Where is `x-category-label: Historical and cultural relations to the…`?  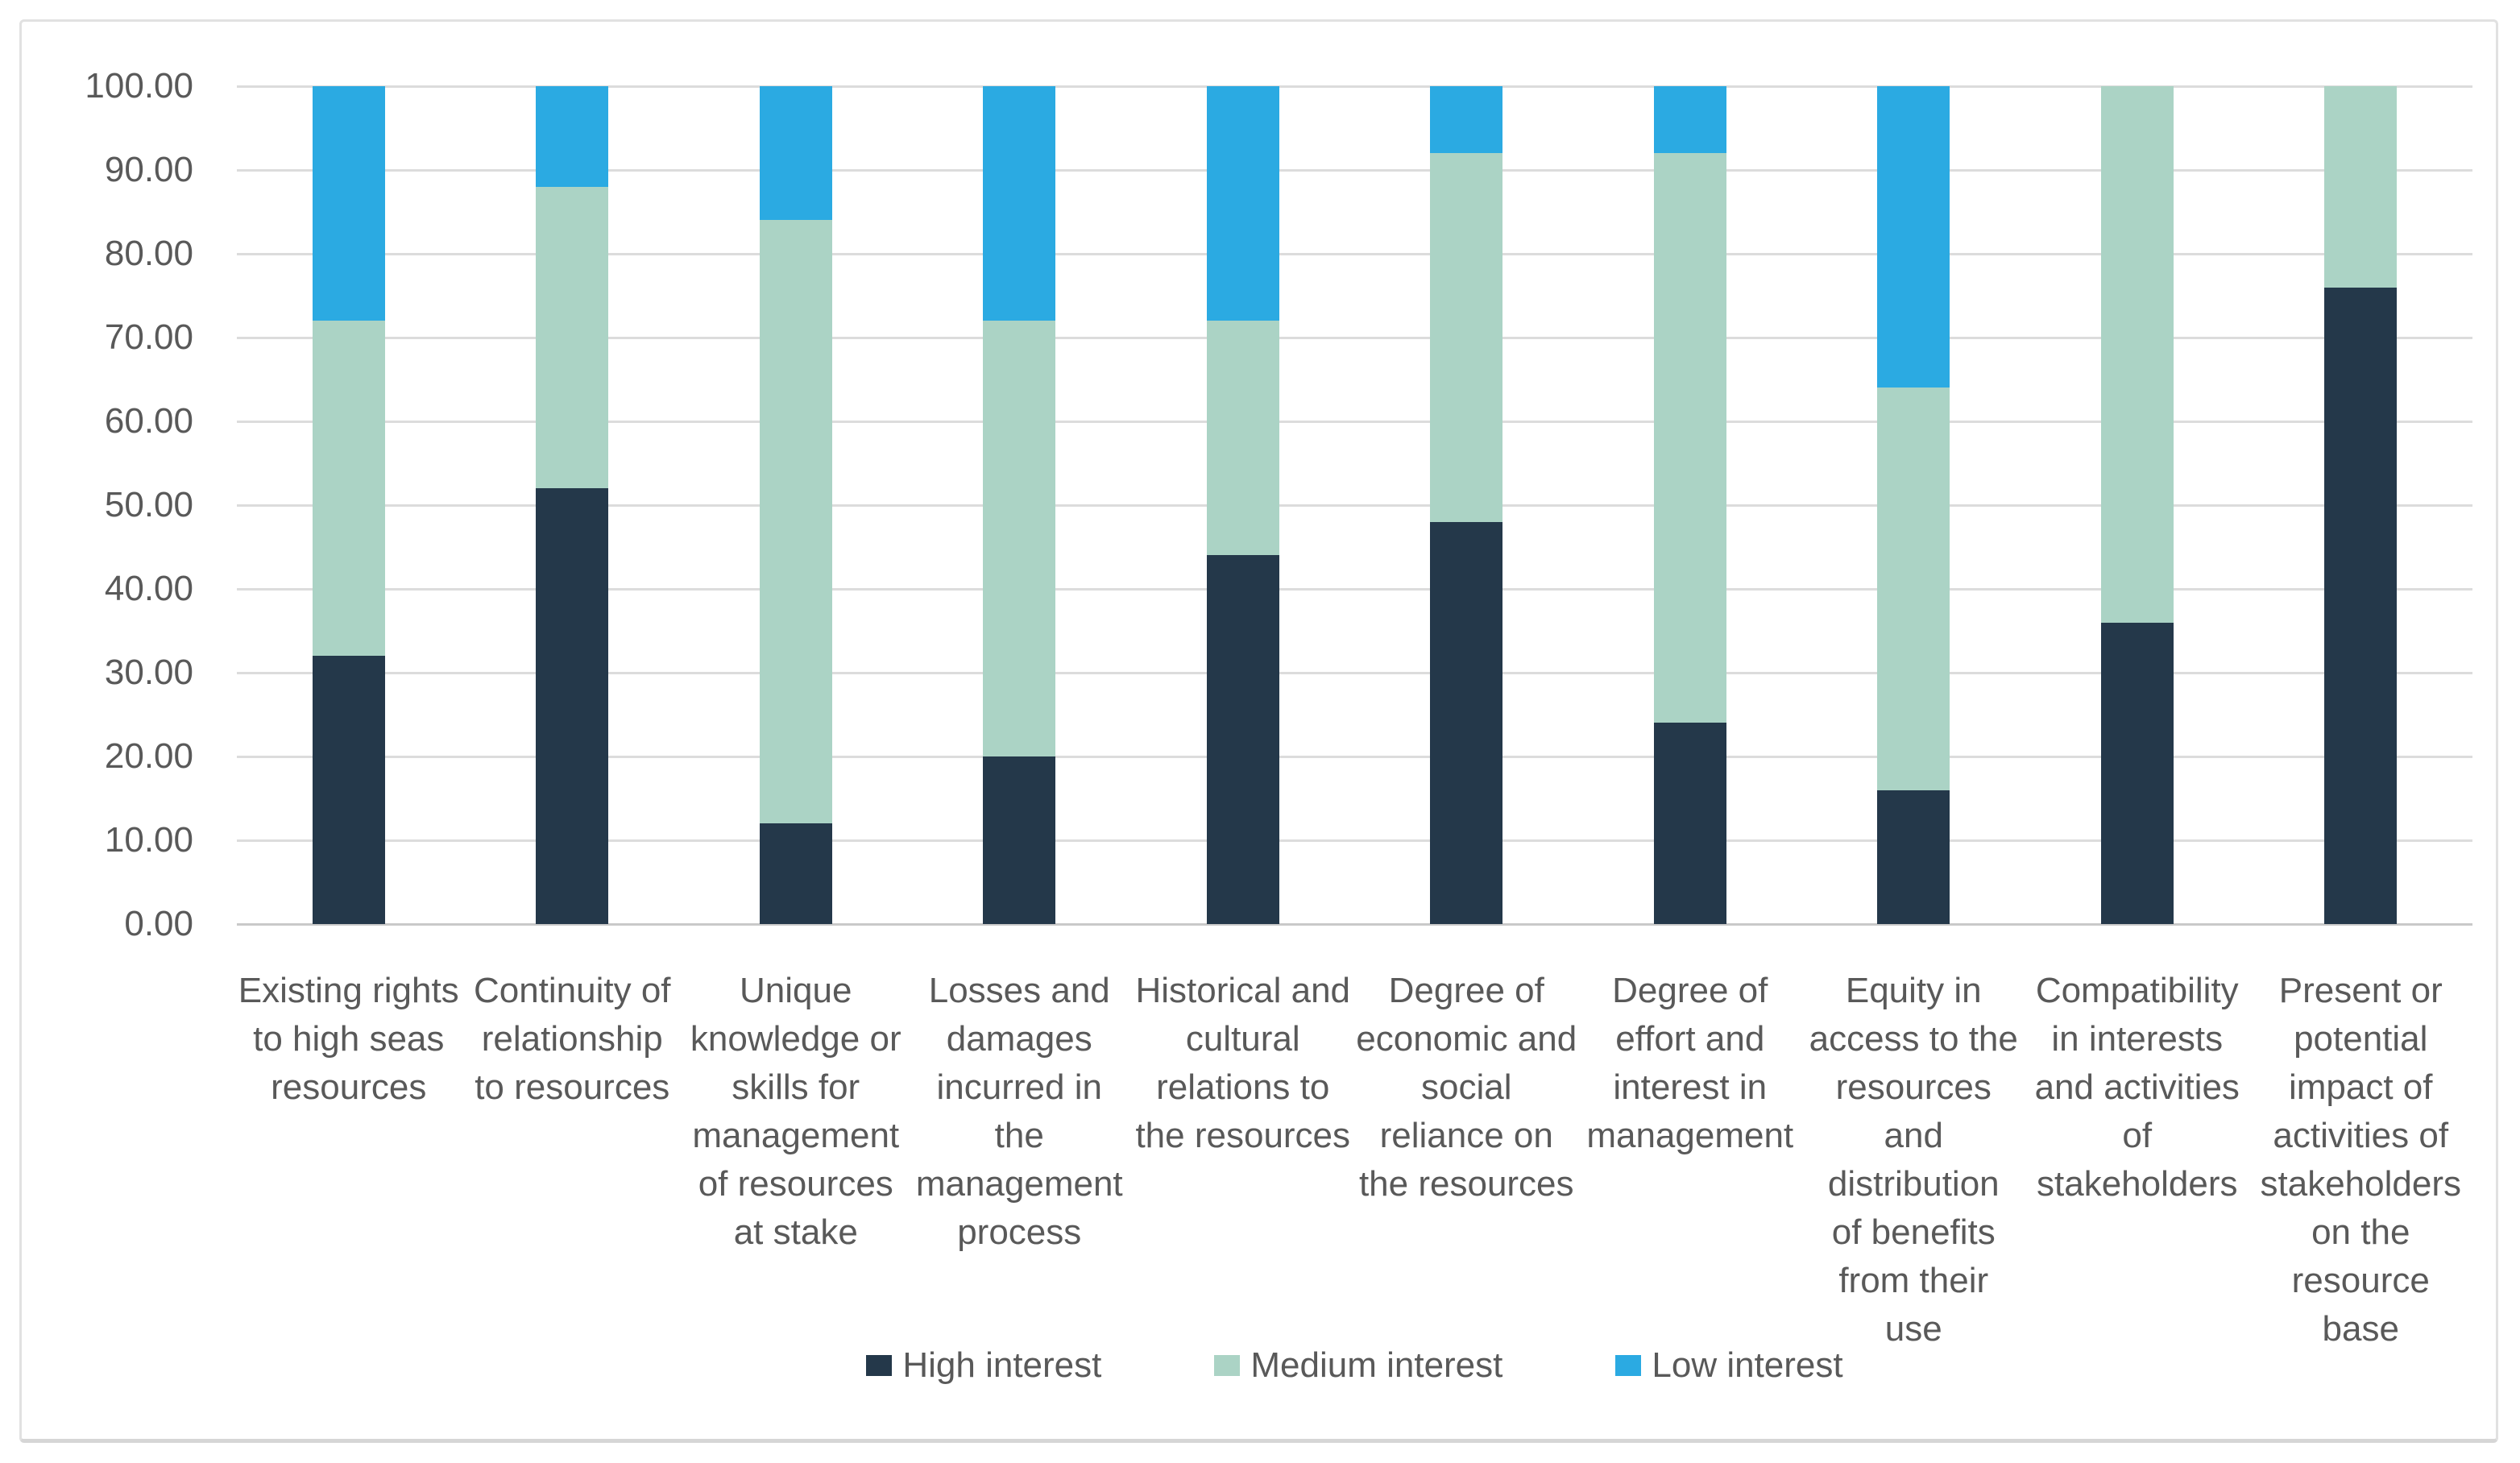 x-category-label: Historical and cultural relations to the… is located at coordinates (1243, 1063).